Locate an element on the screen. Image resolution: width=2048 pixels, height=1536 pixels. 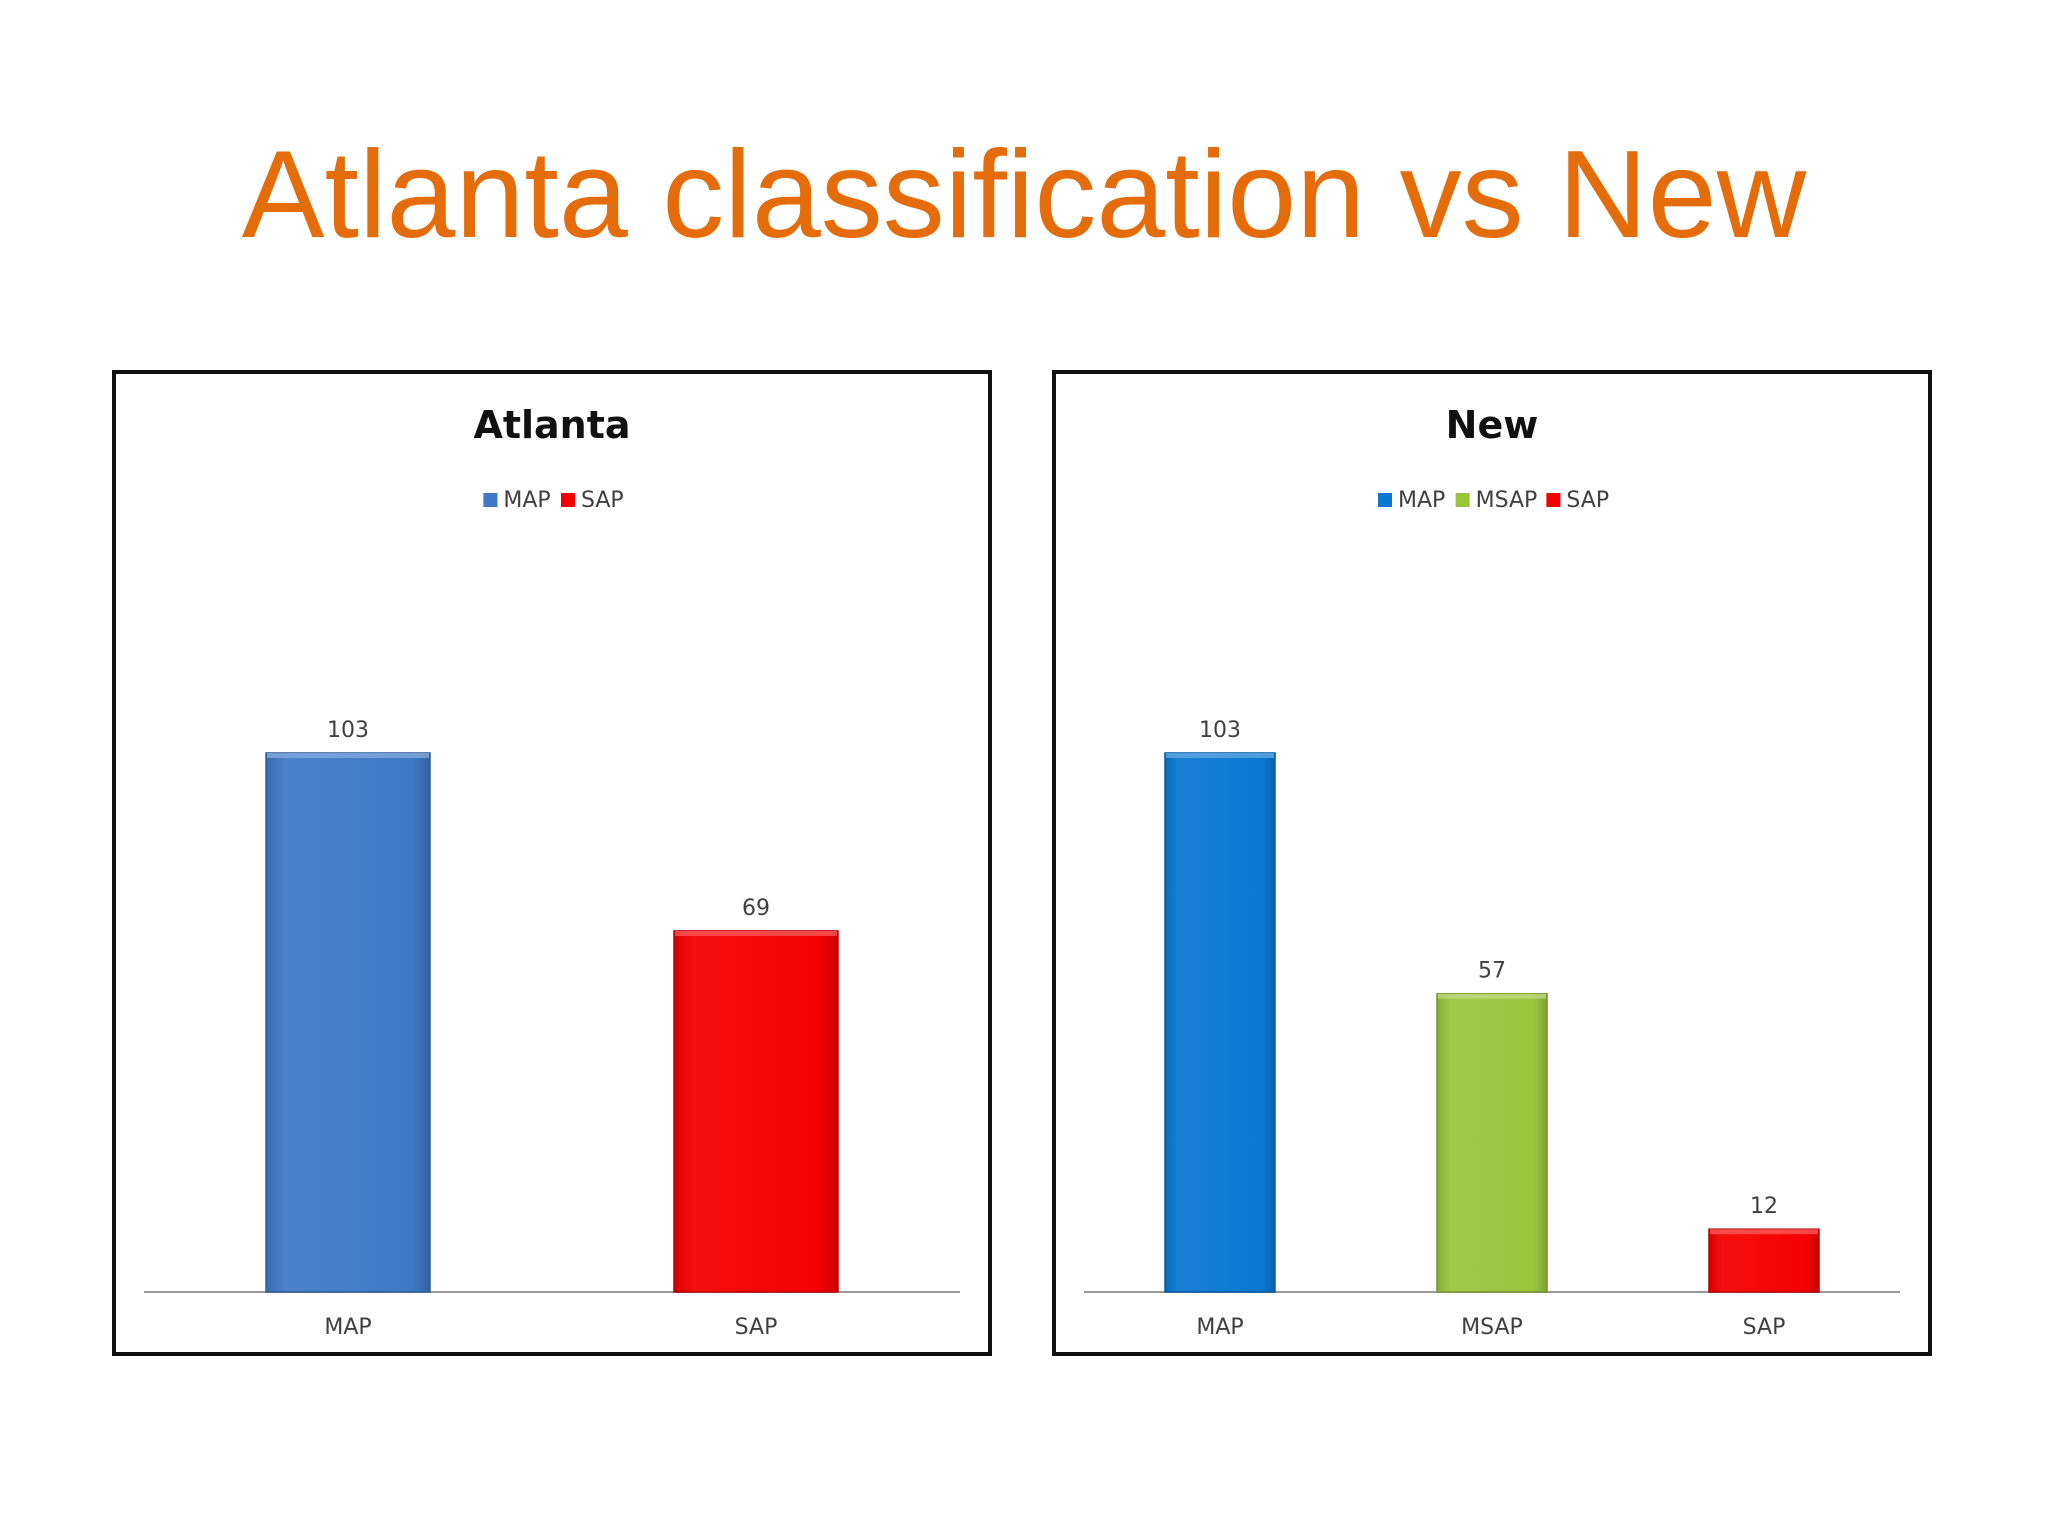
chart-title: New is located at coordinates (1492, 425).